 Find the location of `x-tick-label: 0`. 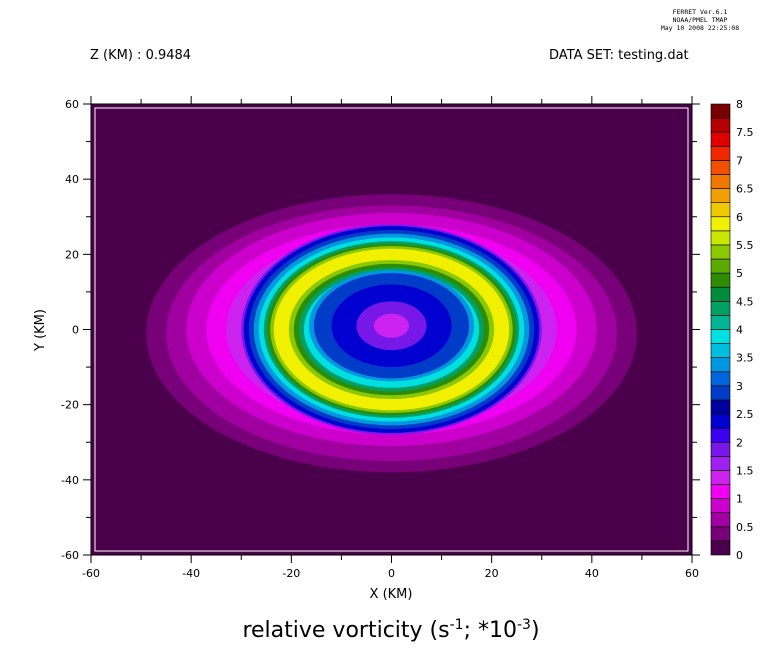

x-tick-label: 0 is located at coordinates (391, 573).